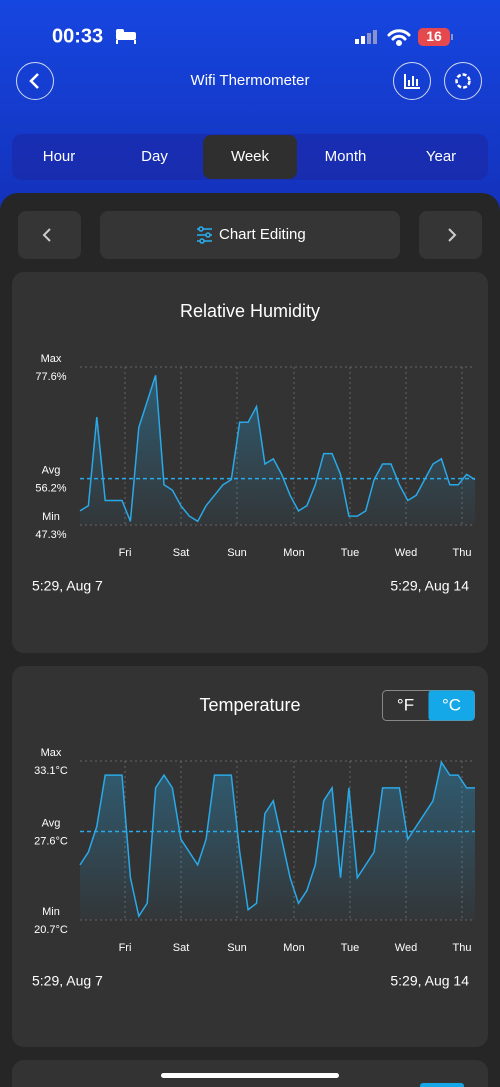 This screenshot has height=1087, width=500. I want to click on tab: Year, so click(441, 156).